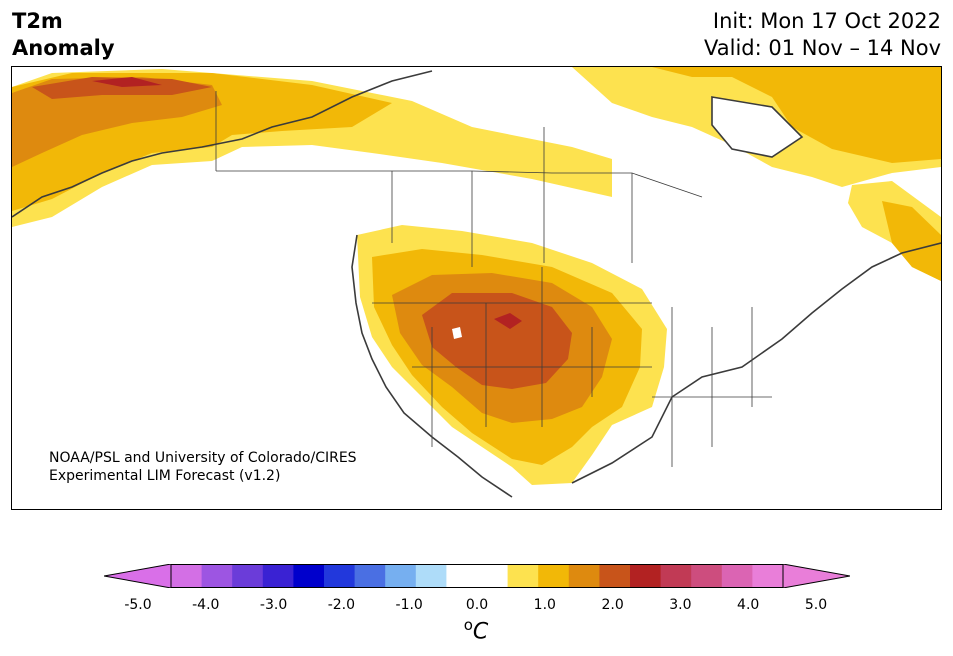  What do you see at coordinates (508, 321) in the screenshot?
I see `anomaly-region-westus-2.5` at bounding box center [508, 321].